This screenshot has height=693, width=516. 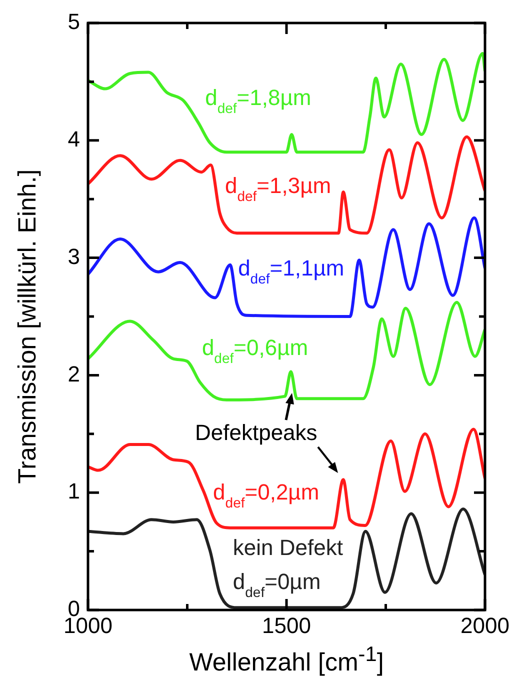 What do you see at coordinates (74, 373) in the screenshot?
I see `y-tick-label: 2` at bounding box center [74, 373].